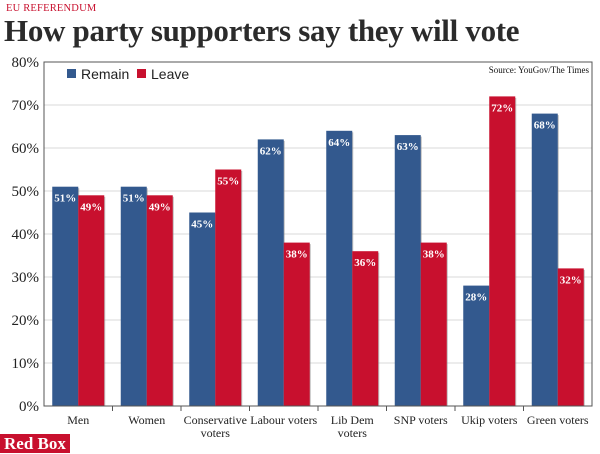 This screenshot has height=454, width=600. What do you see at coordinates (26, 192) in the screenshot?
I see `y-tick-label: 50%` at bounding box center [26, 192].